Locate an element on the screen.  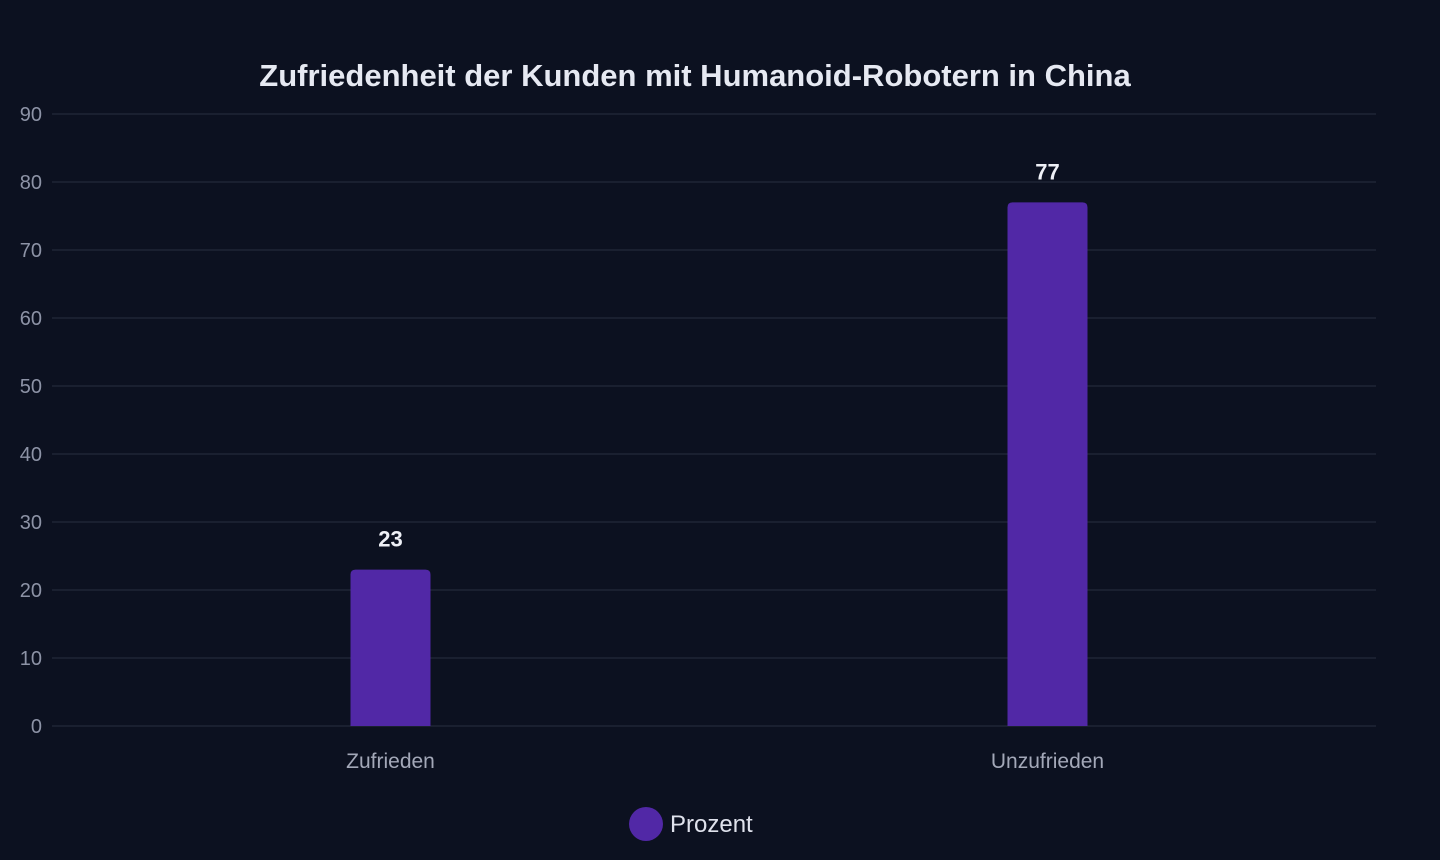
x-tick-label: Unzufrieden is located at coordinates (1047, 761).